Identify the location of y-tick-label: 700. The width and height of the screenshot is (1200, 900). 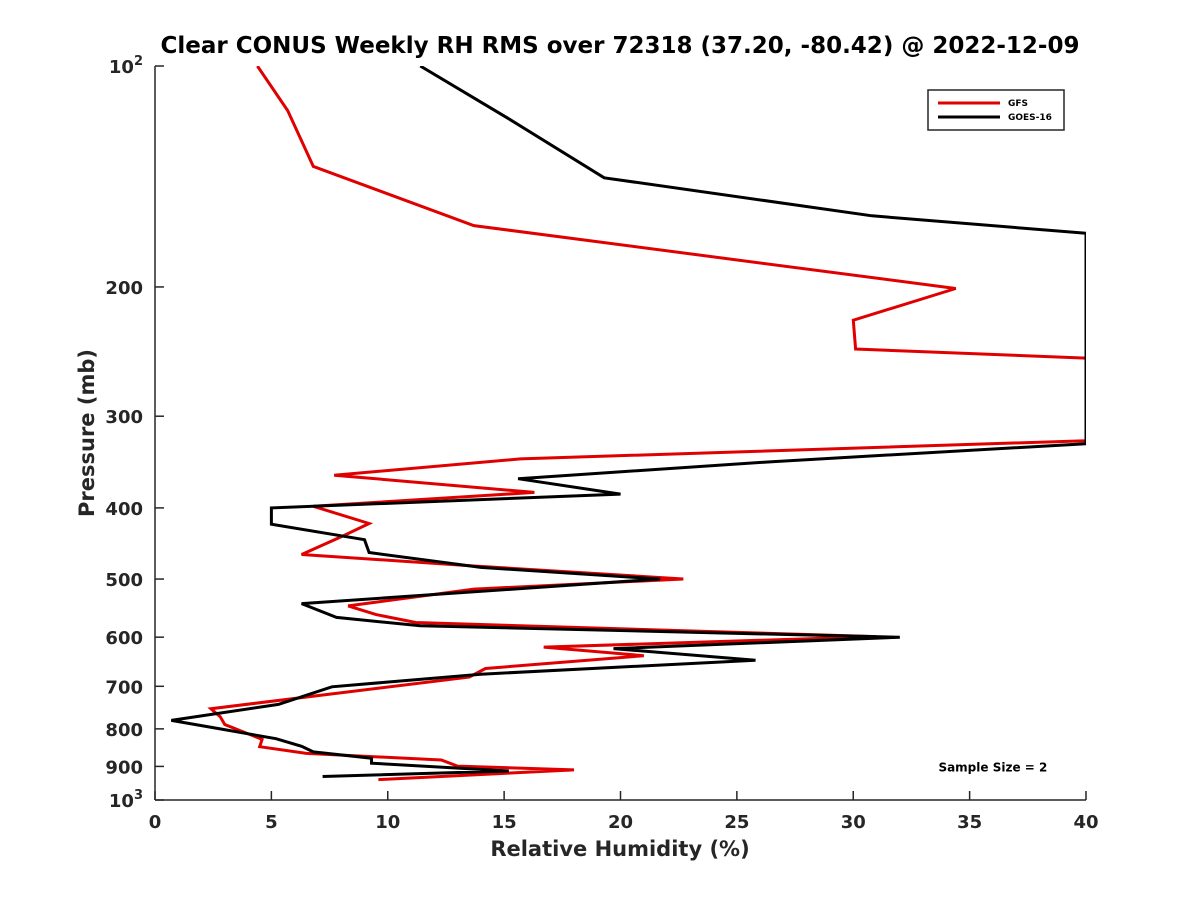
(124, 687).